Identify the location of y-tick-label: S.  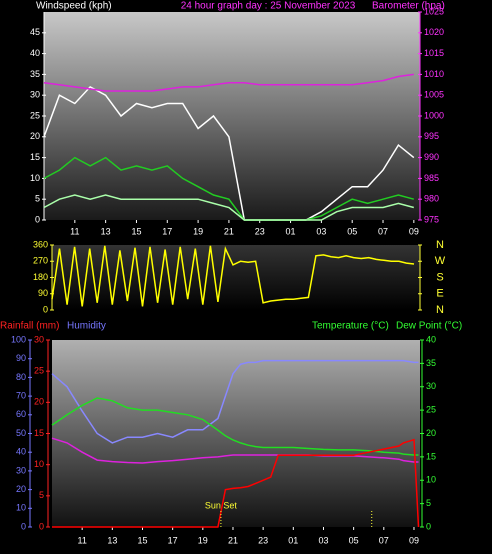
(439, 277).